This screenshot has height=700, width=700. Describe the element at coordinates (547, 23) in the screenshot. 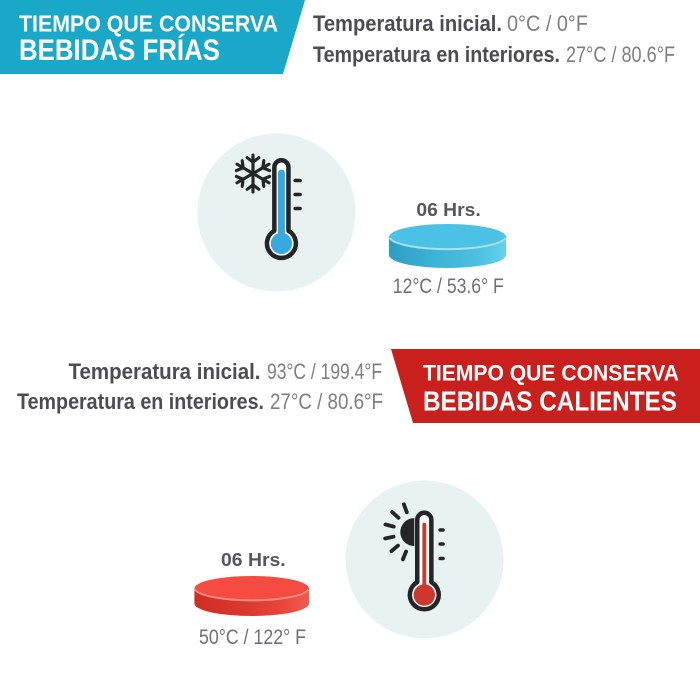

I see `svg-text: 0°C / 0°F` at that location.